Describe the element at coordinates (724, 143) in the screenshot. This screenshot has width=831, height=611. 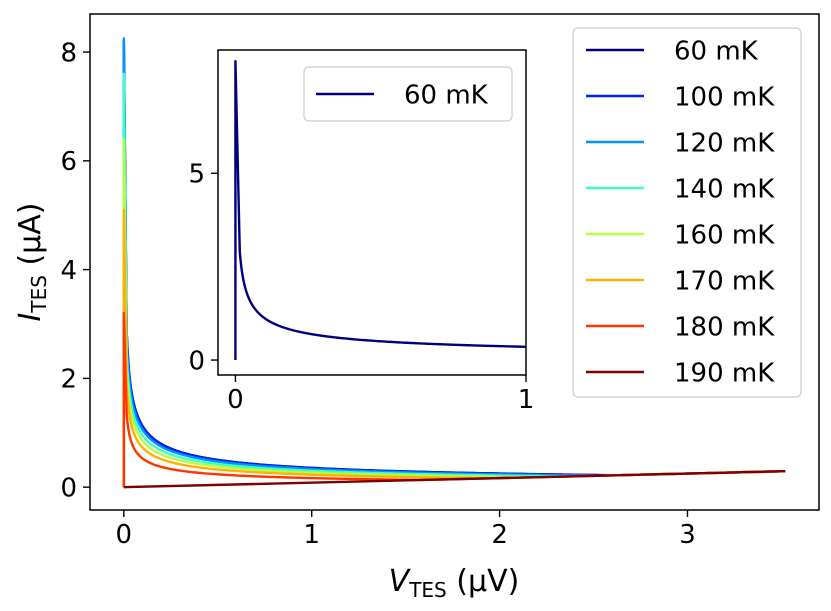
I see `legend-label: 120 mK` at that location.